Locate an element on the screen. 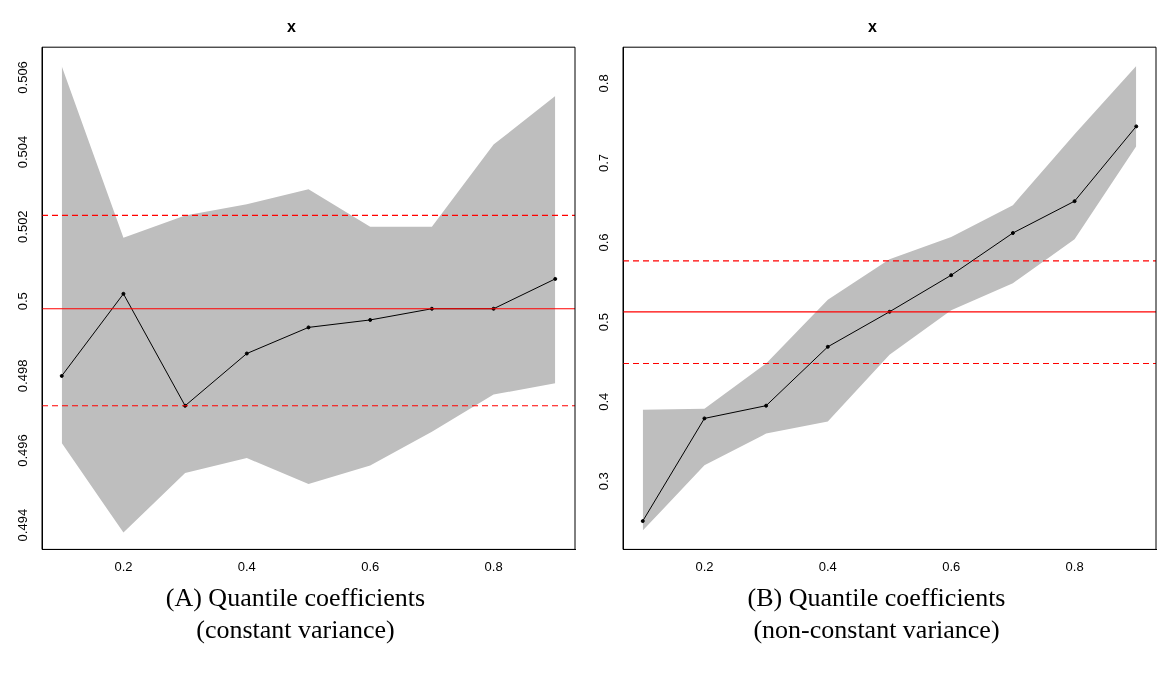 This screenshot has width=1170, height=684. y-tick-label: 0.7 is located at coordinates (604, 163).